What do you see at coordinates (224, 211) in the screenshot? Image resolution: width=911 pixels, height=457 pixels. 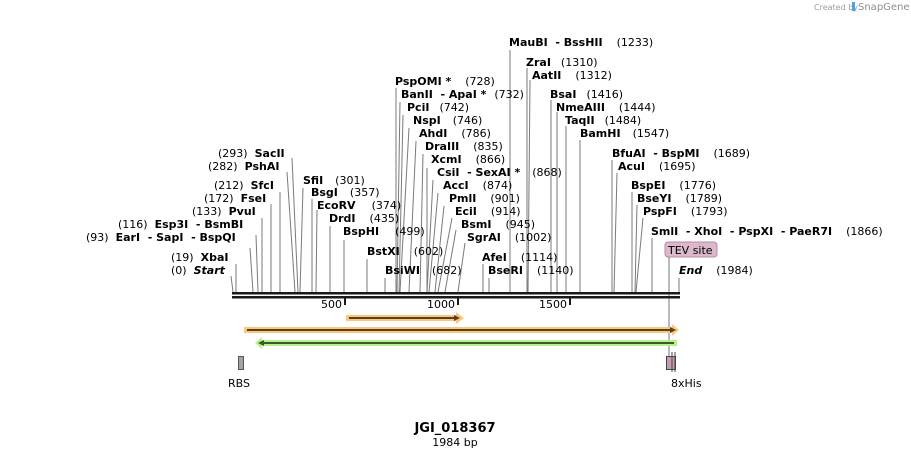 I see `site-pvui: (133) PvuI` at bounding box center [224, 211].